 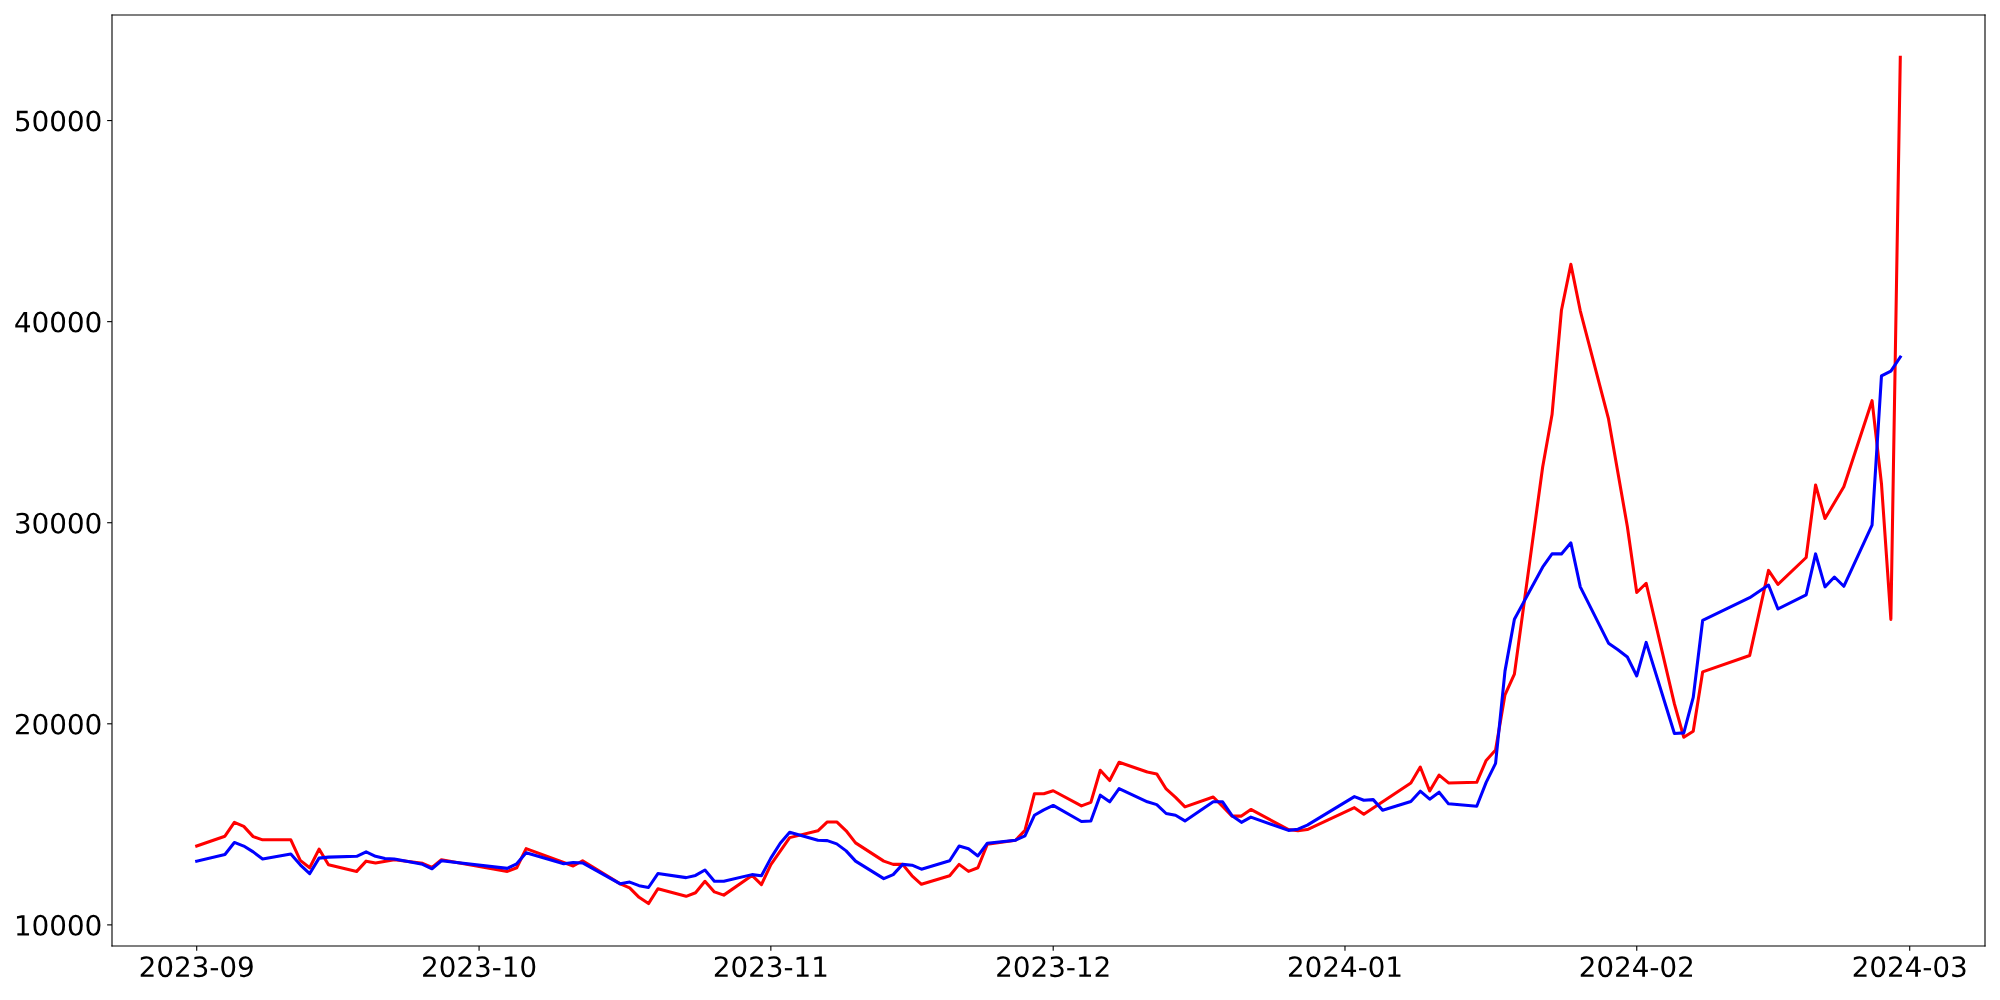 What do you see at coordinates (1053, 967) in the screenshot?
I see `x-tick-label: 2023-12` at bounding box center [1053, 967].